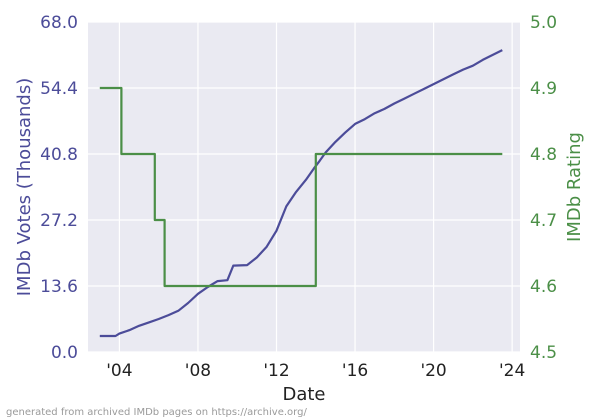 Image resolution: width=600 pixels, height=420 pixels. I want to click on y-left-tick-label: 0.0, so click(64, 353).